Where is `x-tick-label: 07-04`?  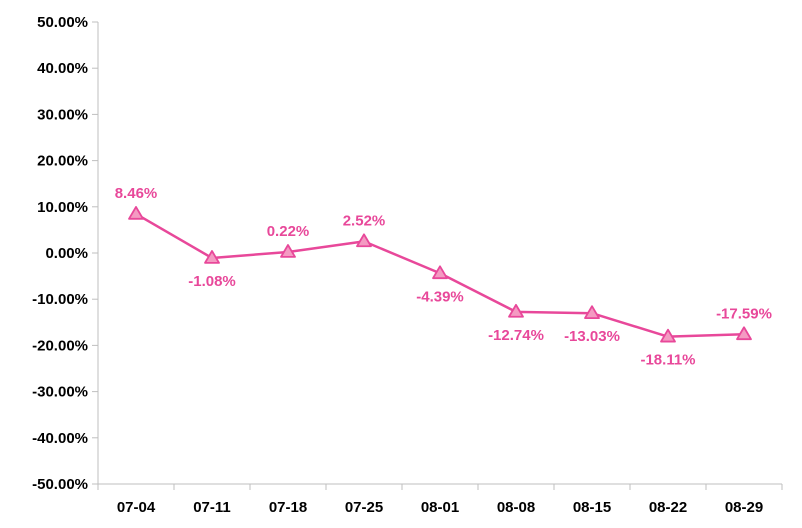
x-tick-label: 07-04 is located at coordinates (136, 507).